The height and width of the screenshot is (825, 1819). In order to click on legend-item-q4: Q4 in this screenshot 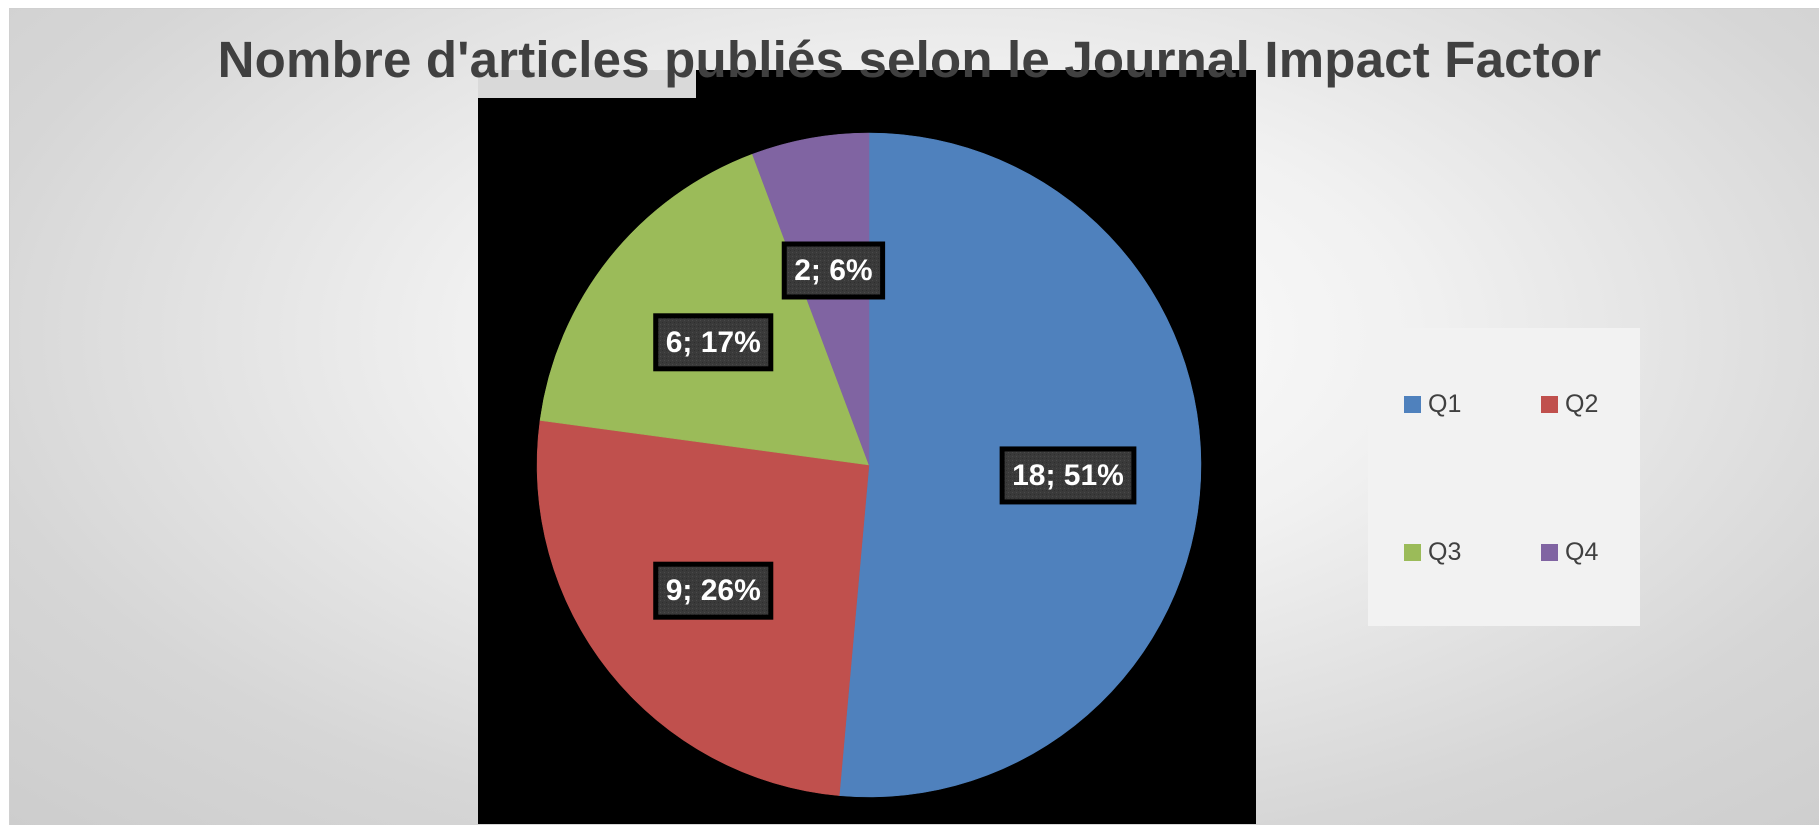, I will do `click(1569, 552)`.